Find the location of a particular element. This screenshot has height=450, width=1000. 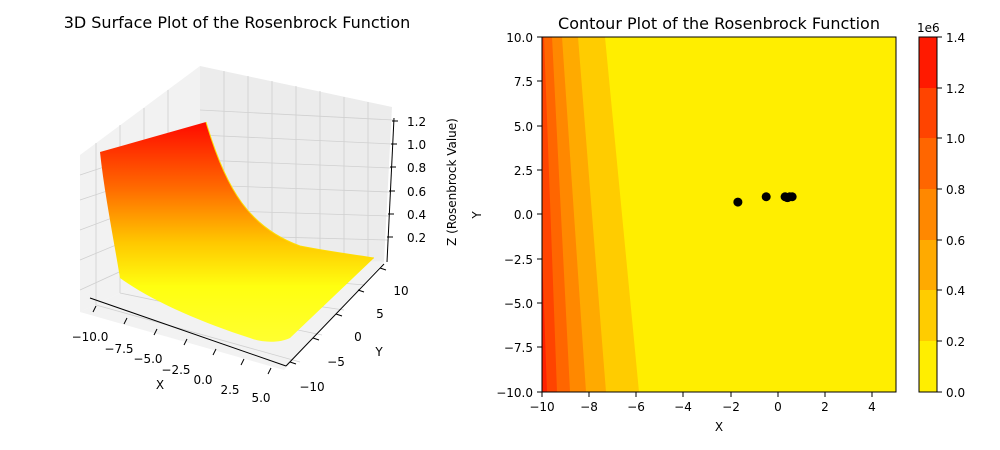

contour-x-tick-label: −4 is located at coordinates (683, 407).